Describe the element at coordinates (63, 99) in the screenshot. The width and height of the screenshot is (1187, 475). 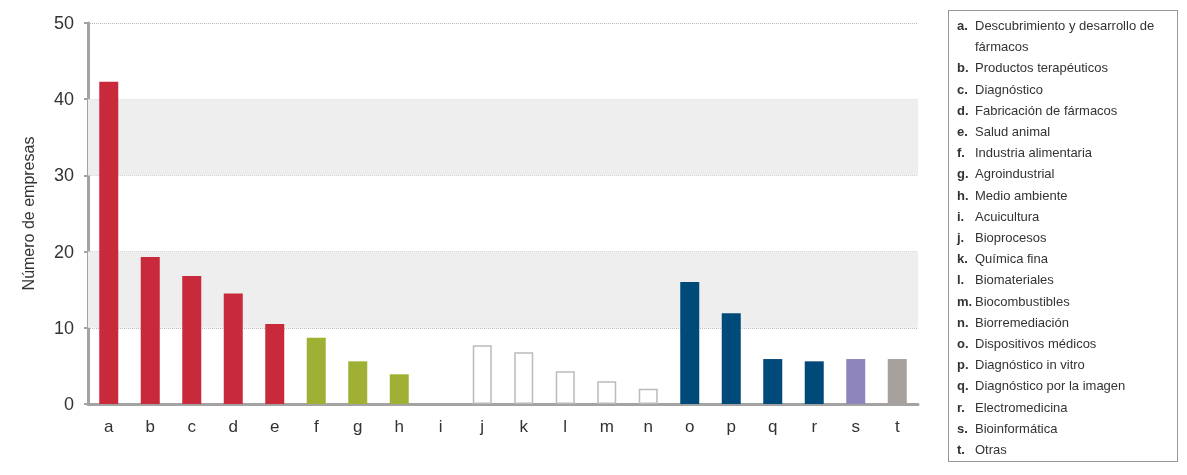
I see `y-tick-label: 40` at that location.